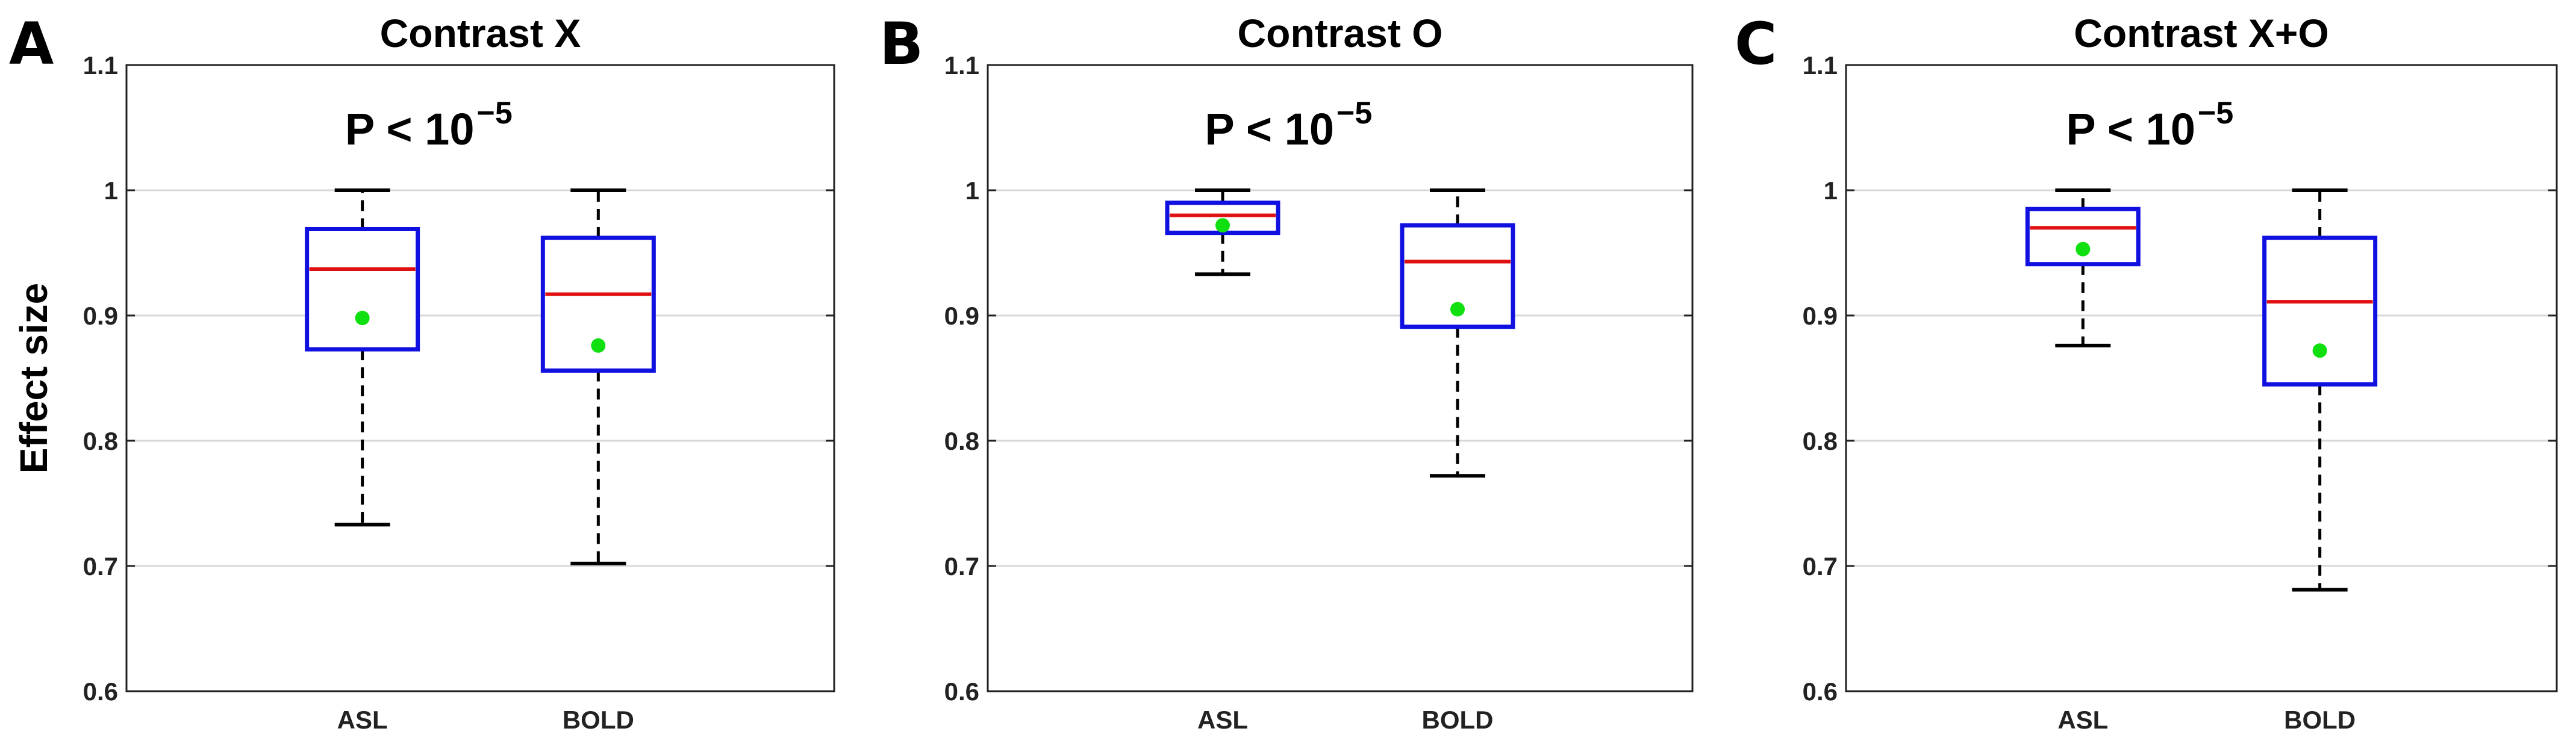 The width and height of the screenshot is (2576, 746). What do you see at coordinates (901, 44) in the screenshot?
I see `panel-letter: B` at bounding box center [901, 44].